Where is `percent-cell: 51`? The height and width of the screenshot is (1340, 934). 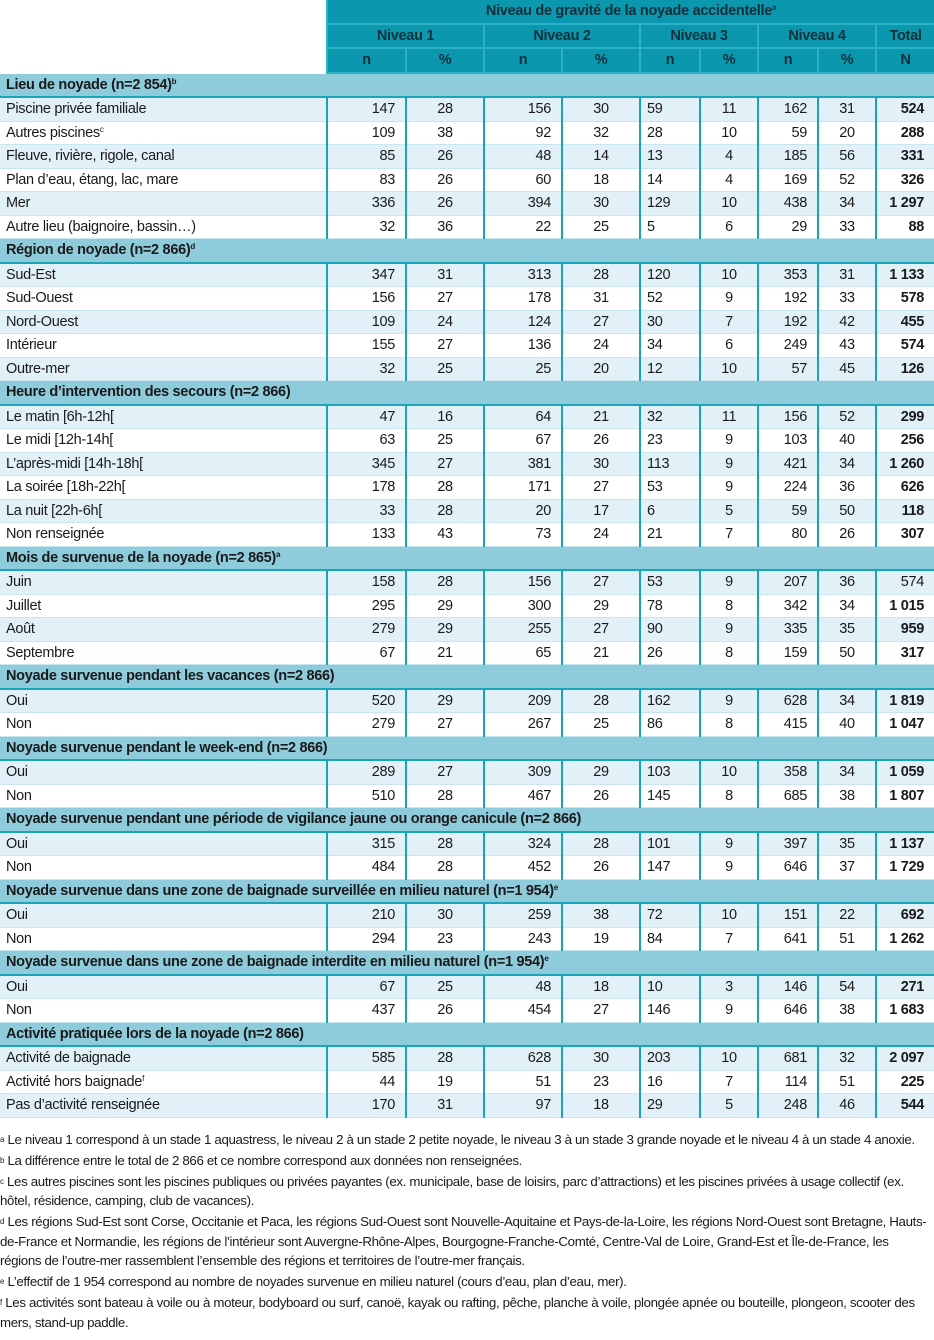
percent-cell: 51 is located at coordinates (846, 939).